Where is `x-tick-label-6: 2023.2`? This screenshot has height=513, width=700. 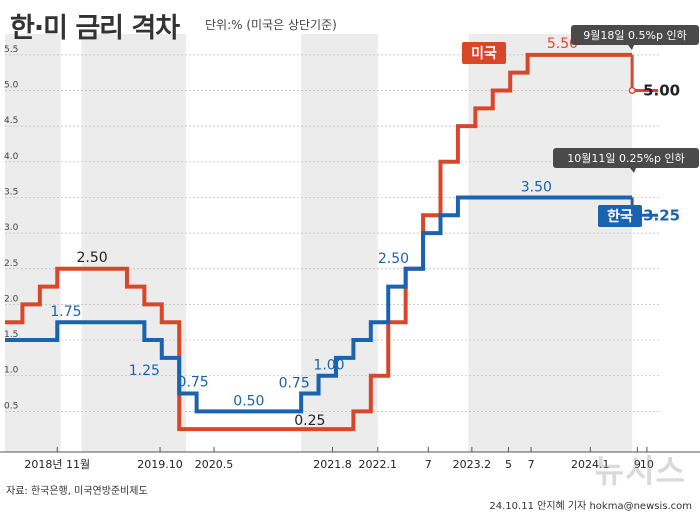
x-tick-label-6: 2023.2 is located at coordinates (472, 464).